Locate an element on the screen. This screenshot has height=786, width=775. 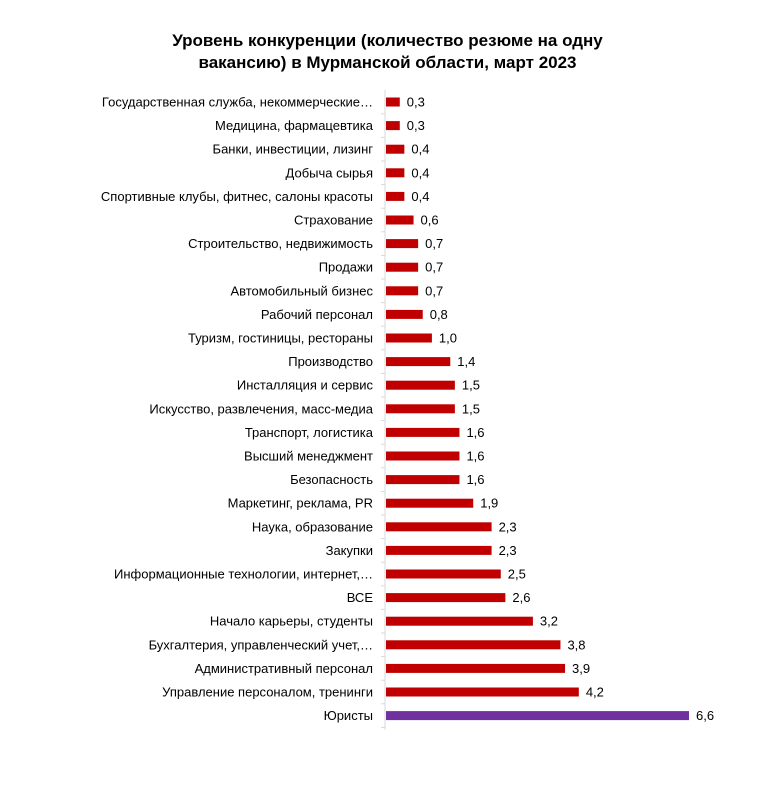
value-label: 3,8 is located at coordinates (576, 644).